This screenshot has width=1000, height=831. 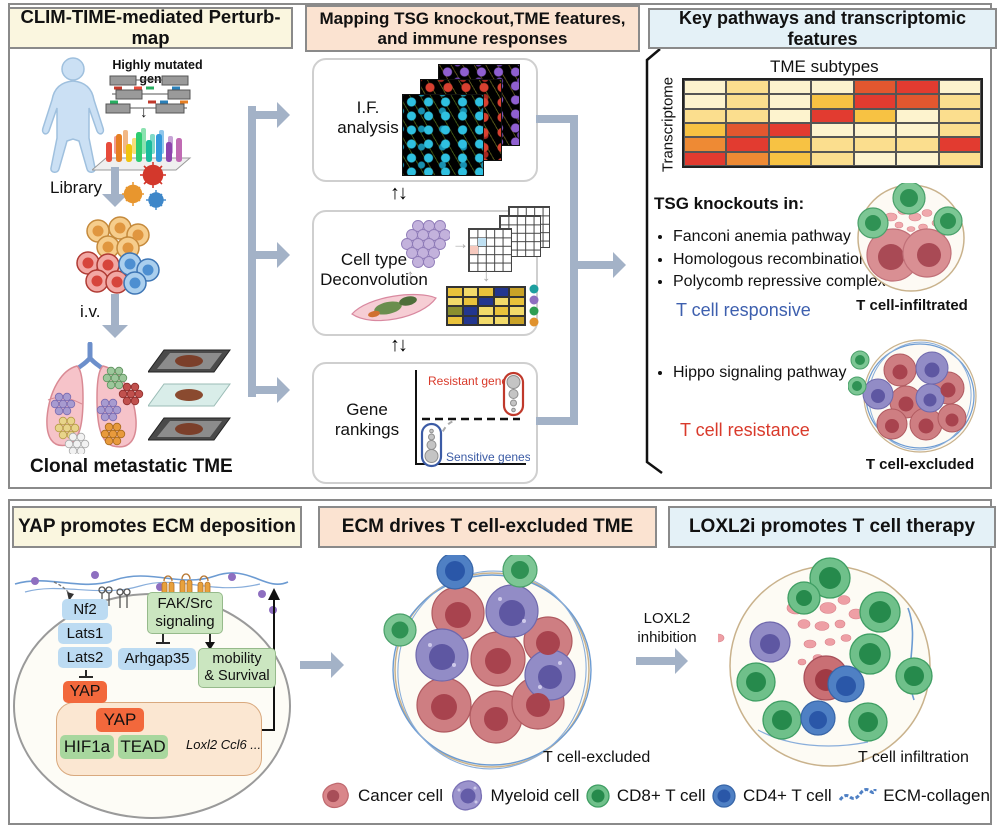 I want to click on ecm-collagen-icon, so click(x=857, y=794).